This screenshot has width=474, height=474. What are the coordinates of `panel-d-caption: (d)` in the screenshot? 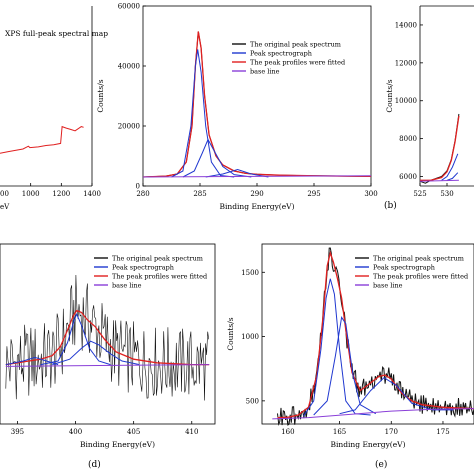 It's located at (94, 464).